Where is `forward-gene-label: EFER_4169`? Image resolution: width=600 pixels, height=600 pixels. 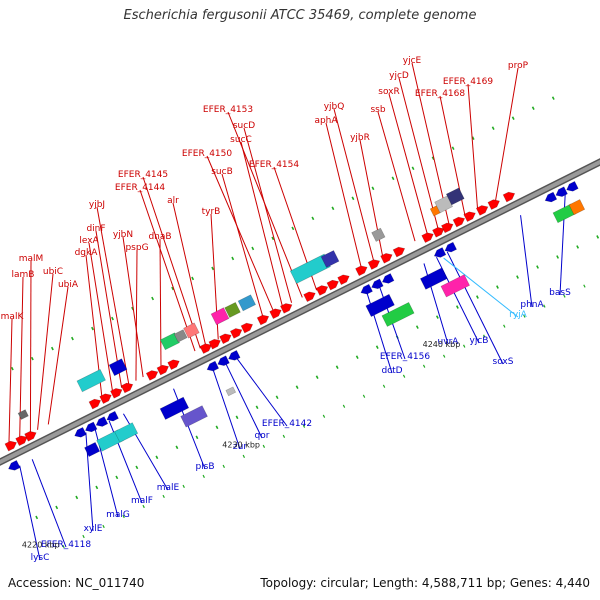
forward-gene-label: EFER_4169 is located at coordinates (468, 82).